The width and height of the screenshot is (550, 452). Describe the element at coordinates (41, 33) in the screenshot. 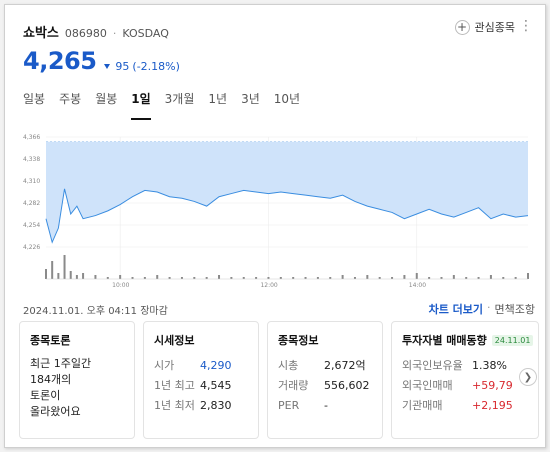

I see `stock-name: 쇼박스` at that location.